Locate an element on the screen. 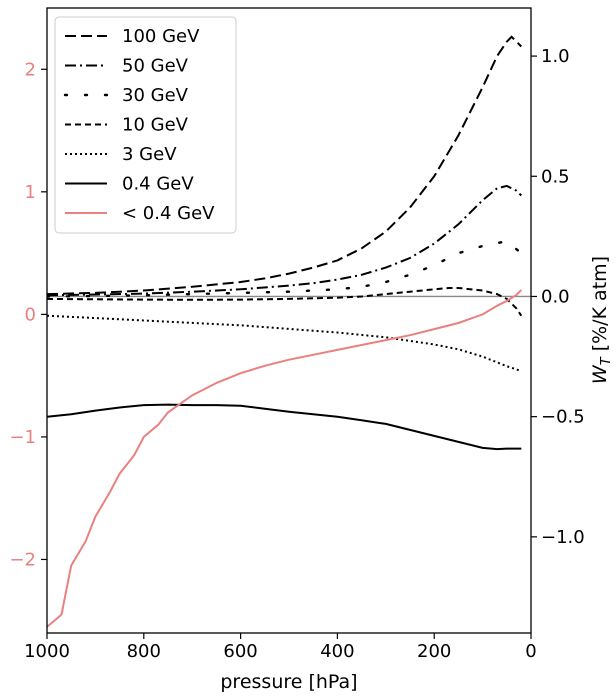 Image resolution: width=616 pixels, height=698 pixels. left-y-ticks: 2 1 0 −1 −2 is located at coordinates (28, 314).